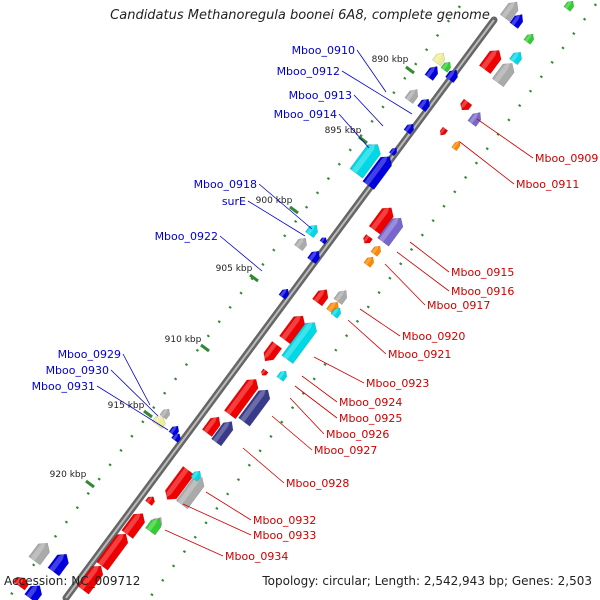 The height and width of the screenshot is (600, 600). I want to click on gene-label-right: Mboo_0933, so click(284, 535).